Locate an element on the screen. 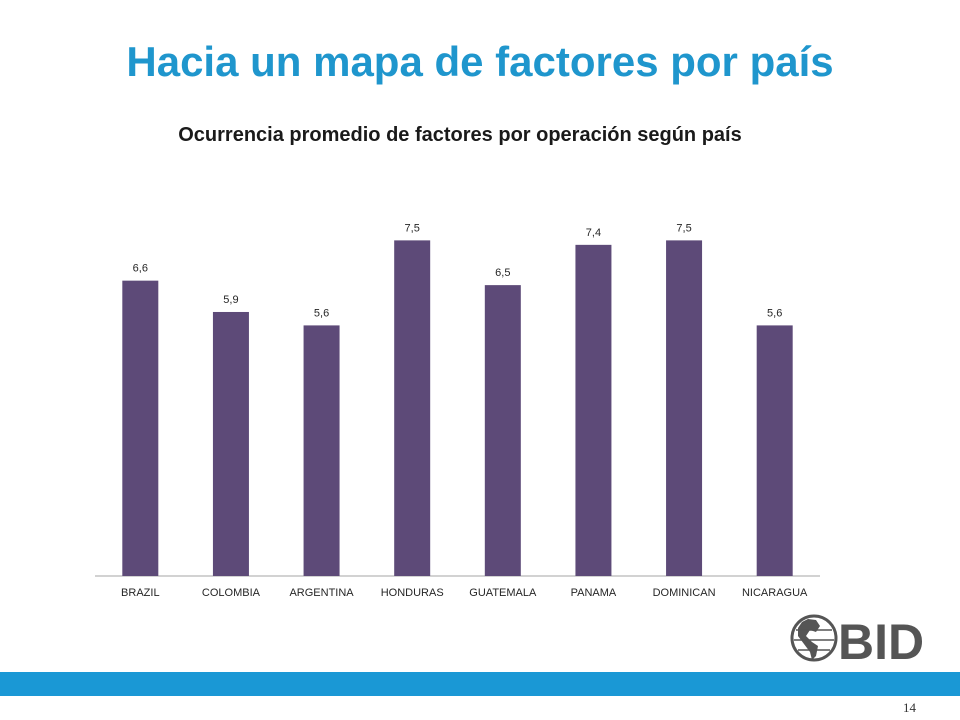 This screenshot has width=960, height=720. data-label: 7,4 is located at coordinates (593, 233).